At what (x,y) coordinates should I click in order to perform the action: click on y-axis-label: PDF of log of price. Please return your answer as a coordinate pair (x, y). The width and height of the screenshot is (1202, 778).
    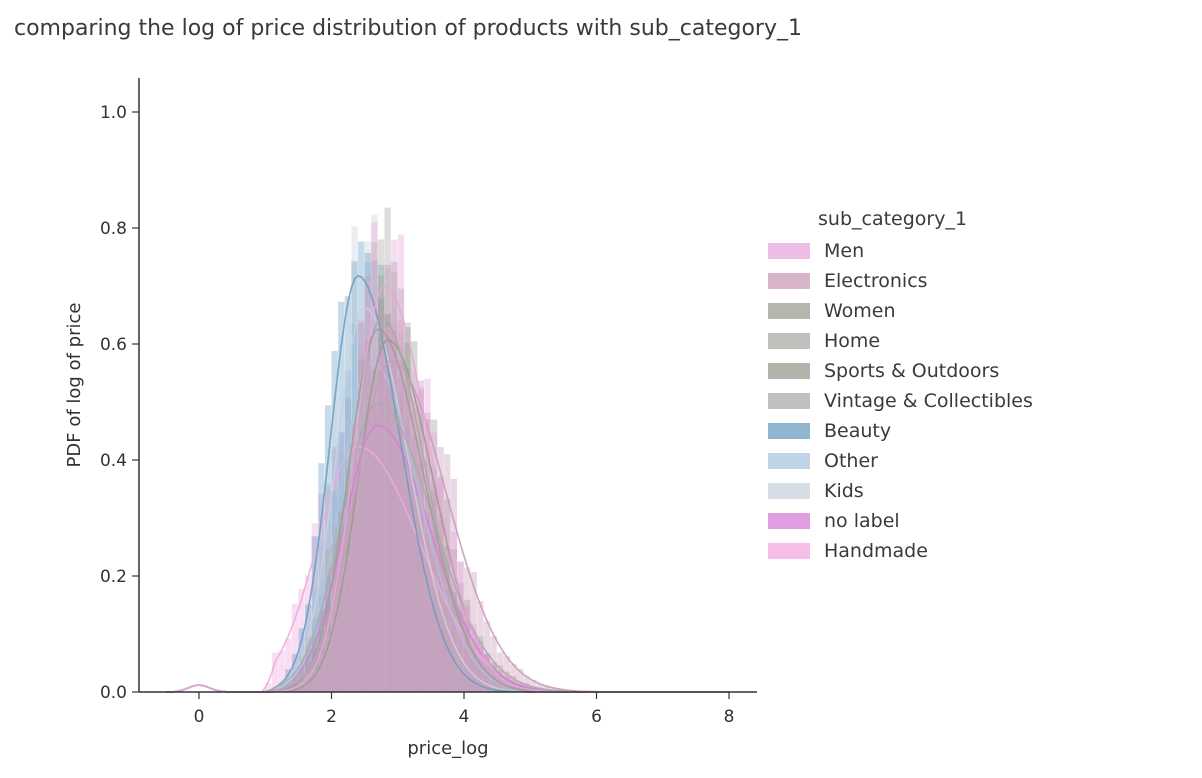
    Looking at the image, I should click on (74, 385).